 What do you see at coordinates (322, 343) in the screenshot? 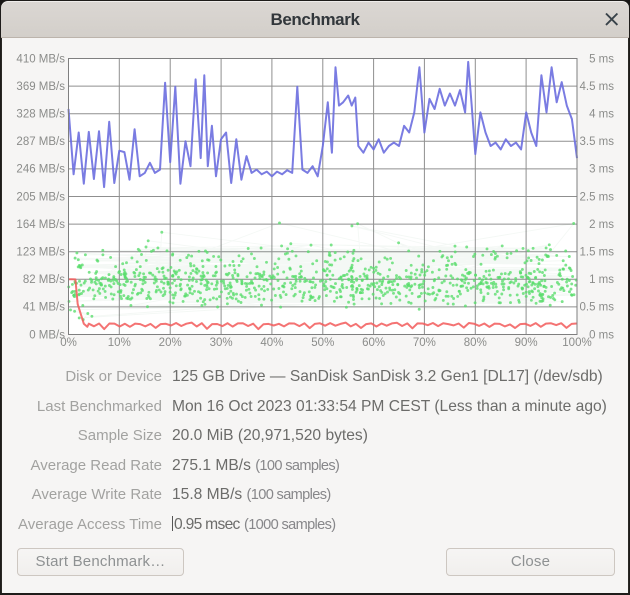
I see `svg-text: 50%` at bounding box center [322, 343].